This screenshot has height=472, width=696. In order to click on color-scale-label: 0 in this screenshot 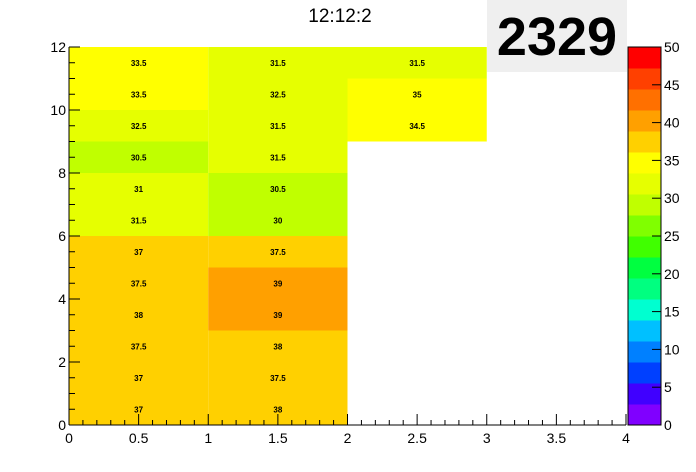, I will do `click(668, 425)`.